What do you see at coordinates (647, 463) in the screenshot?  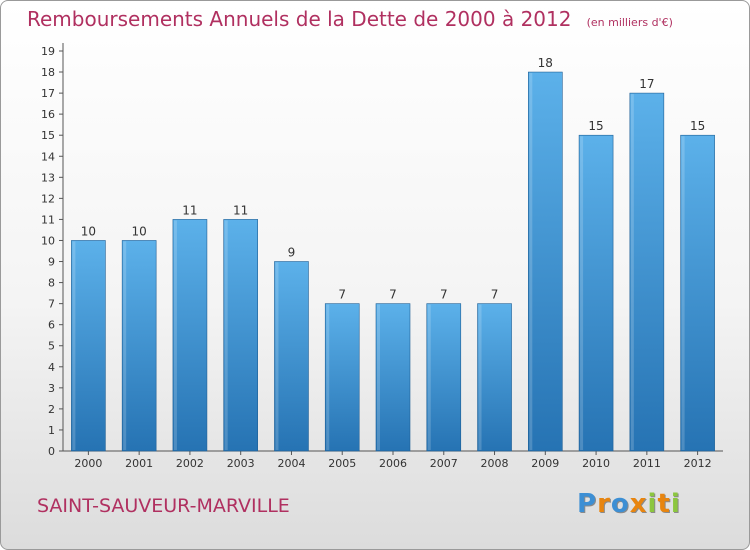 I see `x-tick-label: 2011` at bounding box center [647, 463].